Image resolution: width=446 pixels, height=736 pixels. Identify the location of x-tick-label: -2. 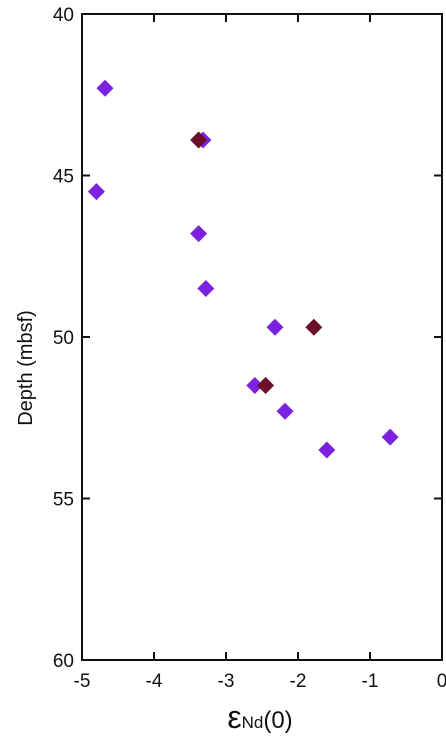
(298, 681).